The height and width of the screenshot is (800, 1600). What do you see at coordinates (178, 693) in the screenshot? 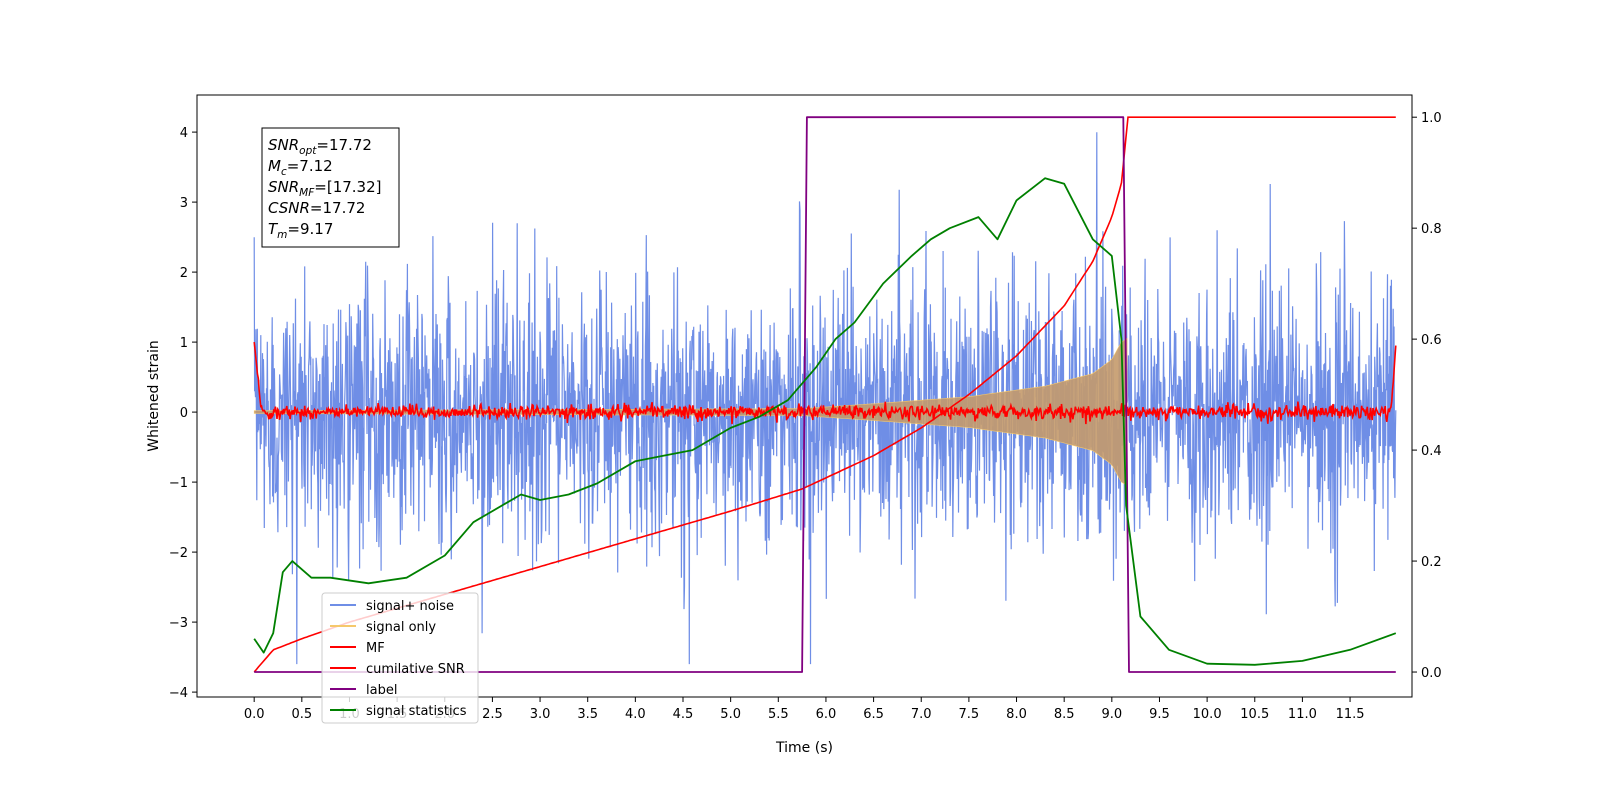
I see `y-tick-label: −4` at bounding box center [178, 693].